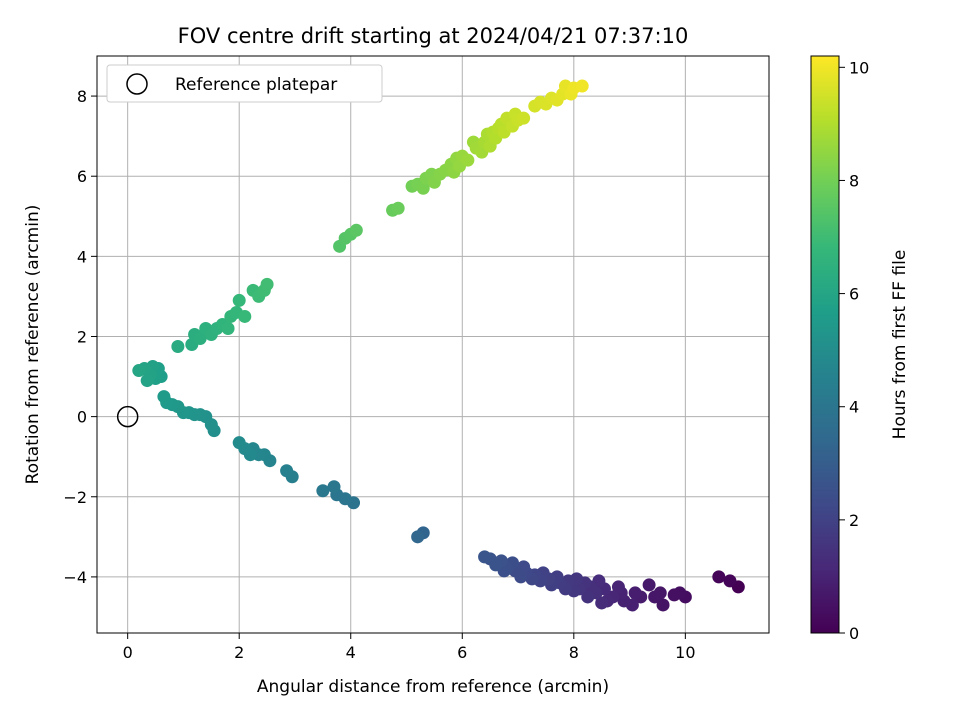 Image resolution: width=960 pixels, height=720 pixels. I want to click on y-tick-label: −4, so click(75, 577).